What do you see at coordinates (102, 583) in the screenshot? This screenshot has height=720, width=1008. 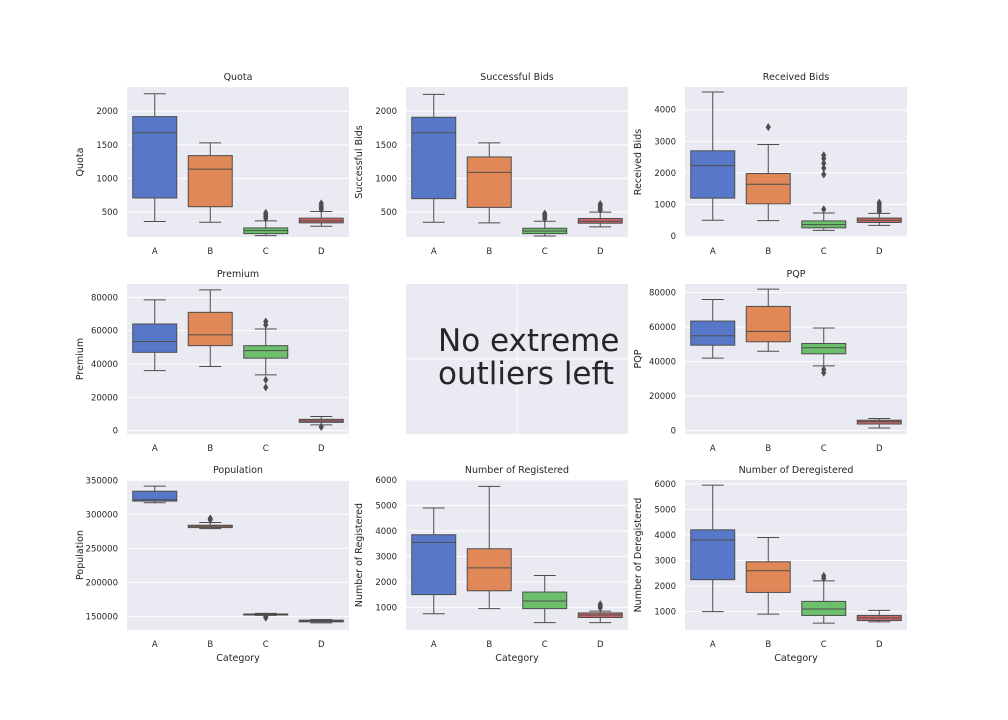 I see `y-tick-label: 200000` at bounding box center [102, 583].